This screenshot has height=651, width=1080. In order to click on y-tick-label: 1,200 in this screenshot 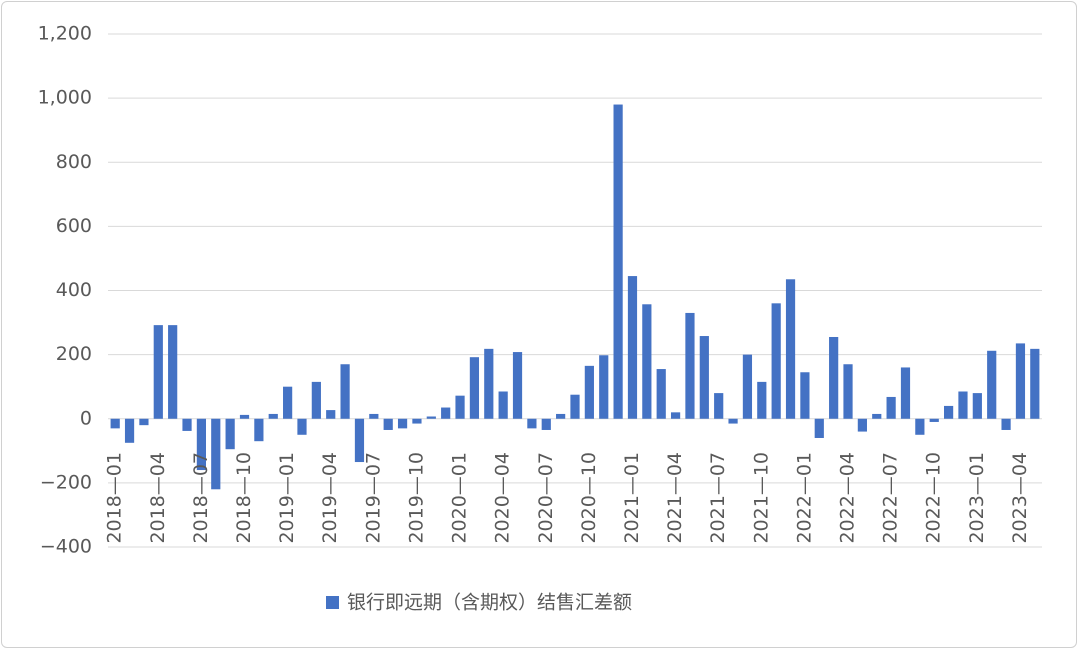, I will do `click(65, 34)`.